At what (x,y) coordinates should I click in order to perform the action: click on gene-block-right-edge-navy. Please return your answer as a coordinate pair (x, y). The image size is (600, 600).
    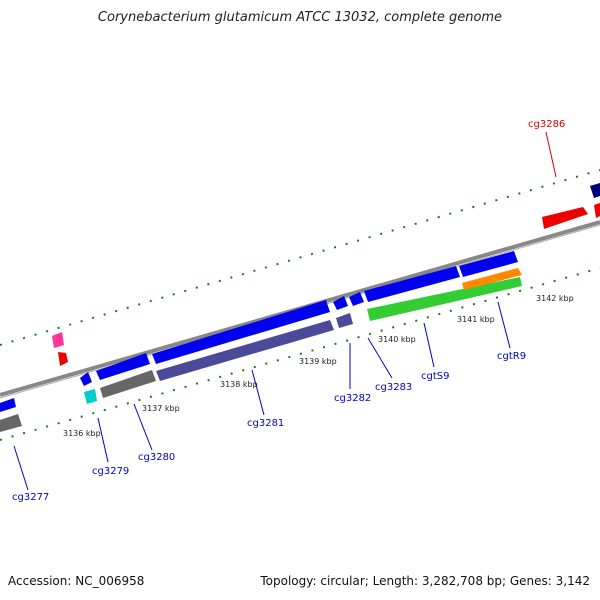
    Looking at the image, I should click on (595, 190).